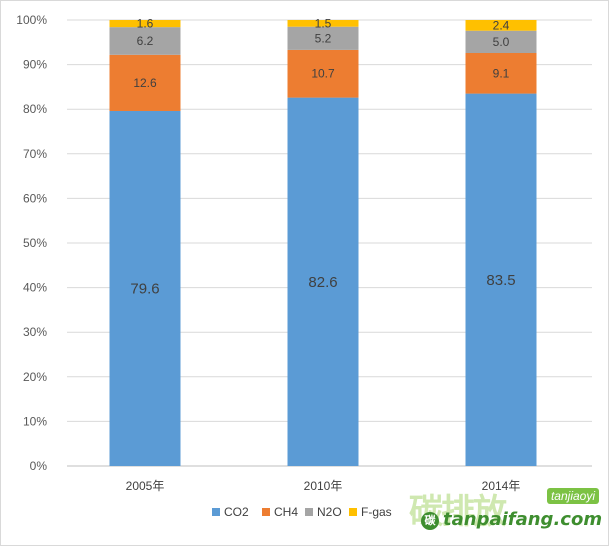  Describe the element at coordinates (523, 519) in the screenshot. I see `watermark-site: tanpaifang.com` at that location.